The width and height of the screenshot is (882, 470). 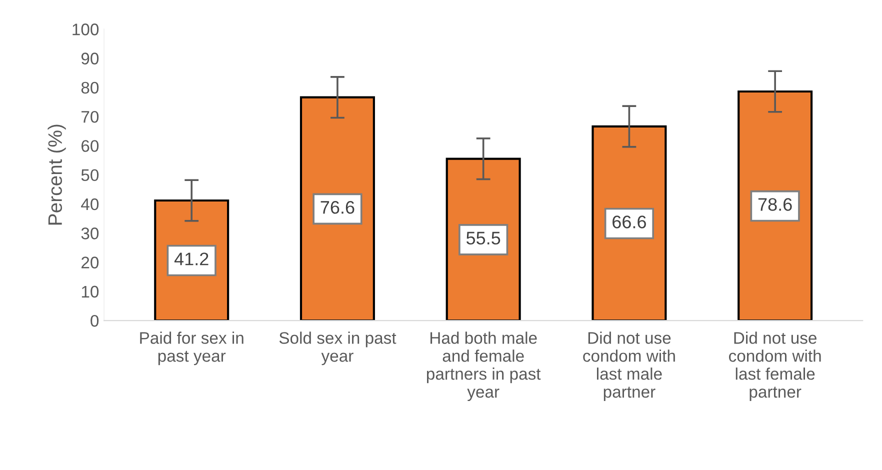 I want to click on y-tick-label: 40, so click(x=90, y=204).